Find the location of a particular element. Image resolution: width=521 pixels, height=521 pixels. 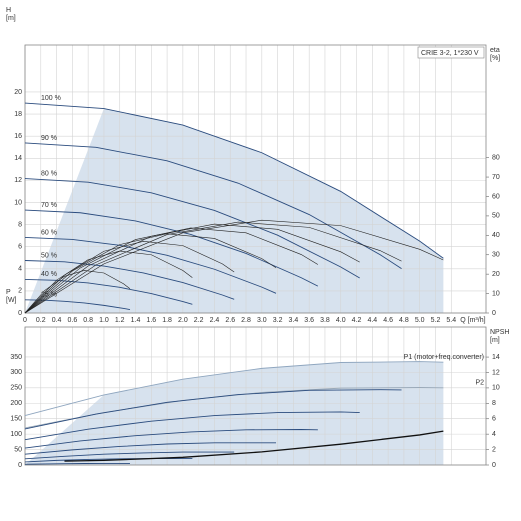

x-tick-label: 5.2 is located at coordinates (436, 320).